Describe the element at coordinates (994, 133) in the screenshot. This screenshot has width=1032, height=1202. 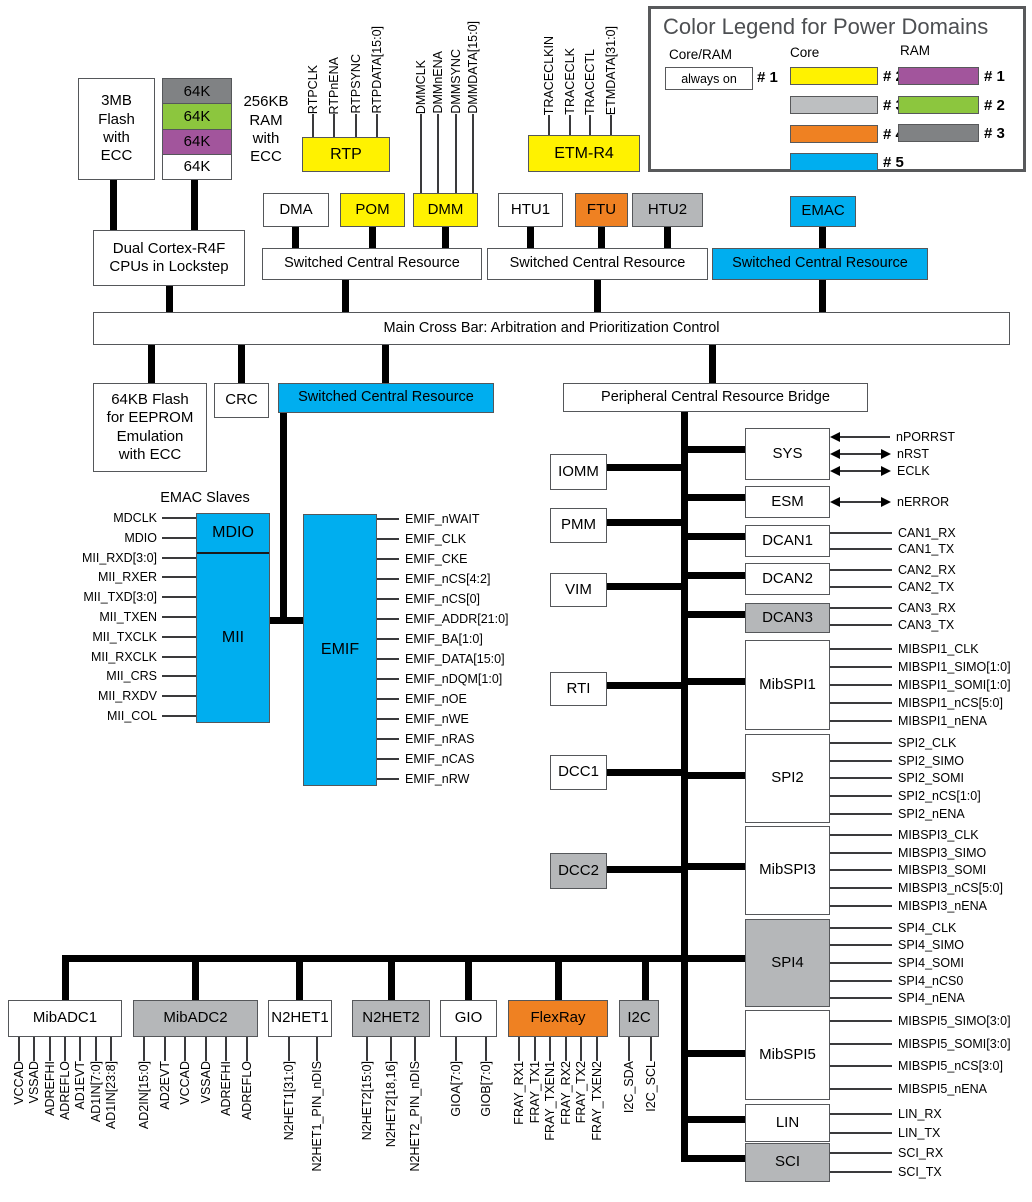
I see `legend-num: # 3` at that location.